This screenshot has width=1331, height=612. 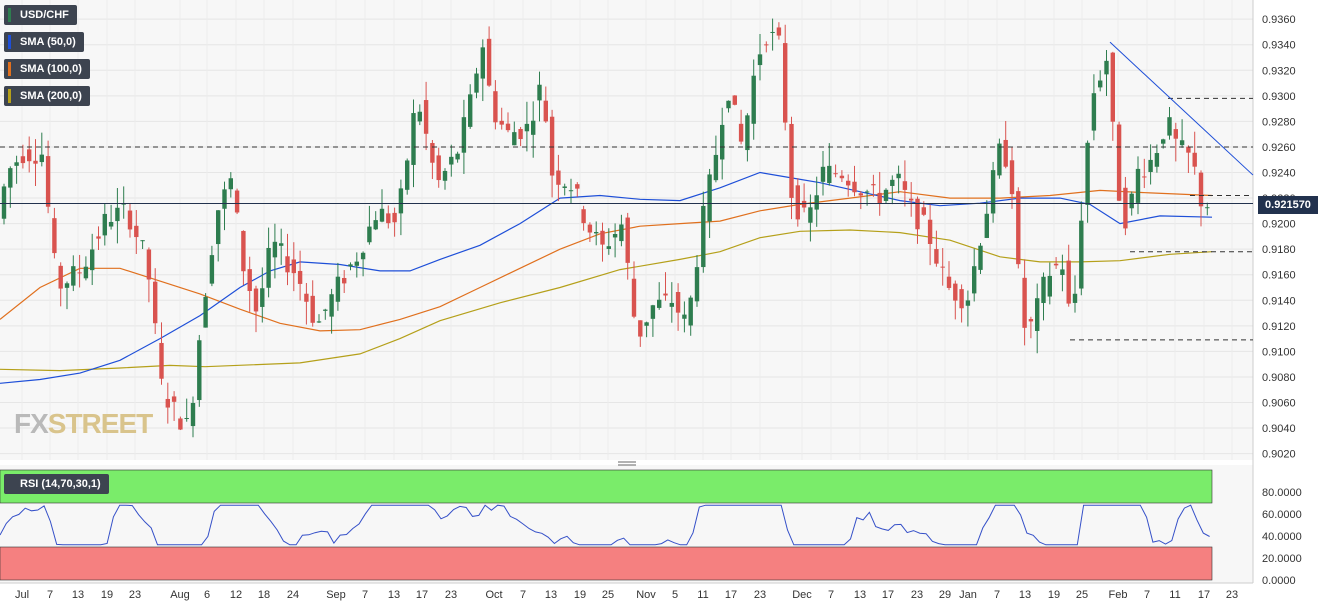 I want to click on x-tick-label: Jan, so click(x=968, y=595).